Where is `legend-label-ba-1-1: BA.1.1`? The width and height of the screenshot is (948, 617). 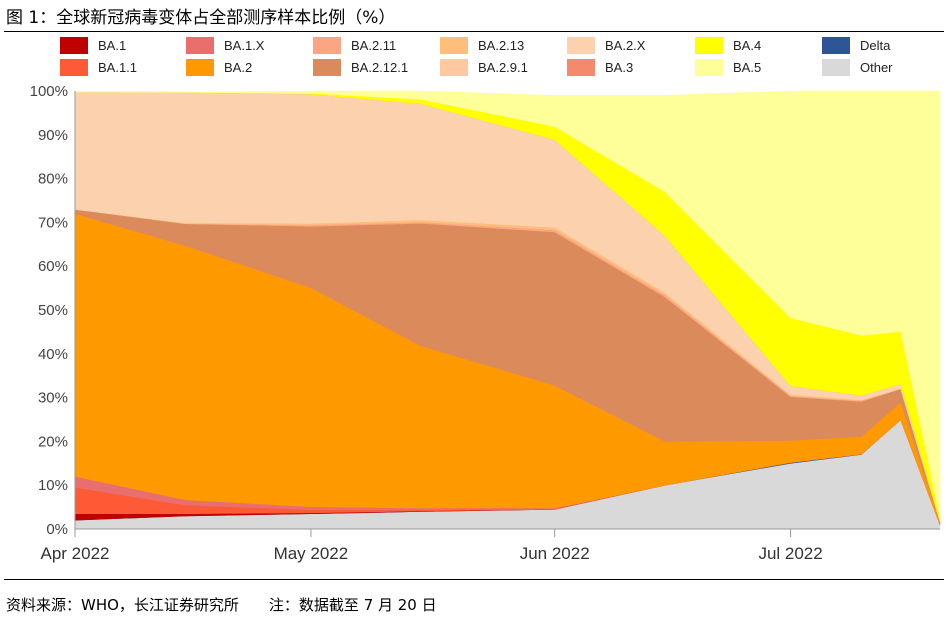
legend-label-ba-1-1: BA.1.1 is located at coordinates (117, 67).